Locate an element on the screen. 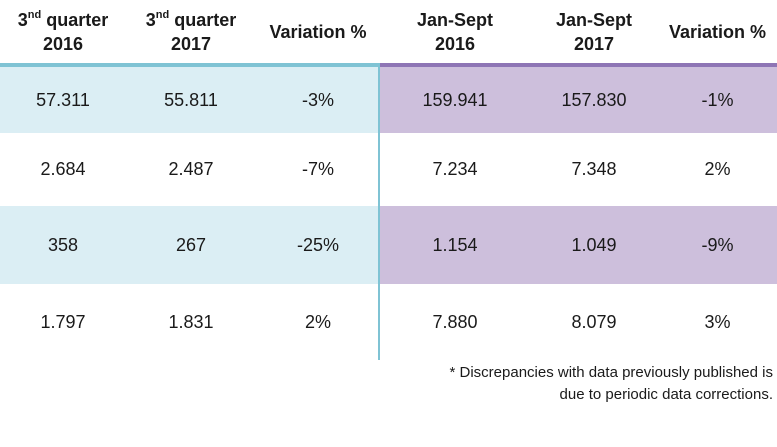 The height and width of the screenshot is (447, 777). table-cell: 55.811 is located at coordinates (191, 100).